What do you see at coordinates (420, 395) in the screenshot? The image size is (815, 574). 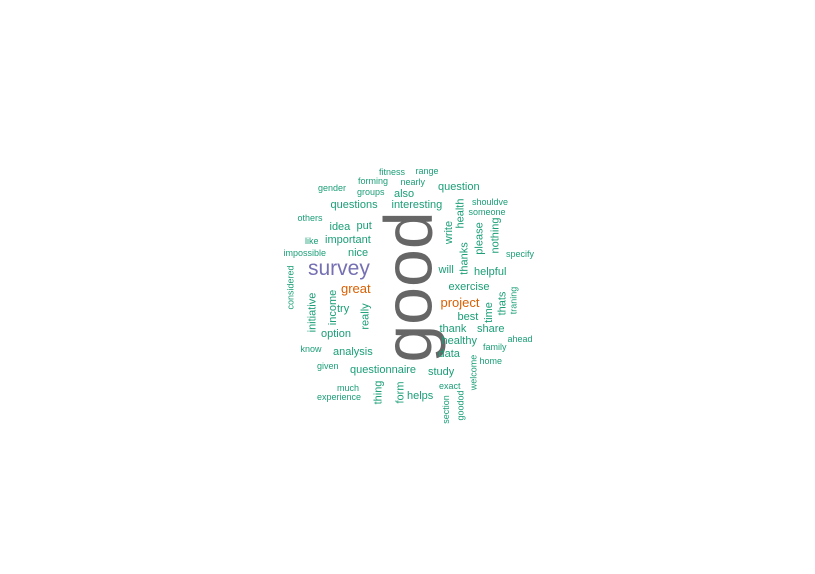 I see `word-helps: helps` at bounding box center [420, 395].